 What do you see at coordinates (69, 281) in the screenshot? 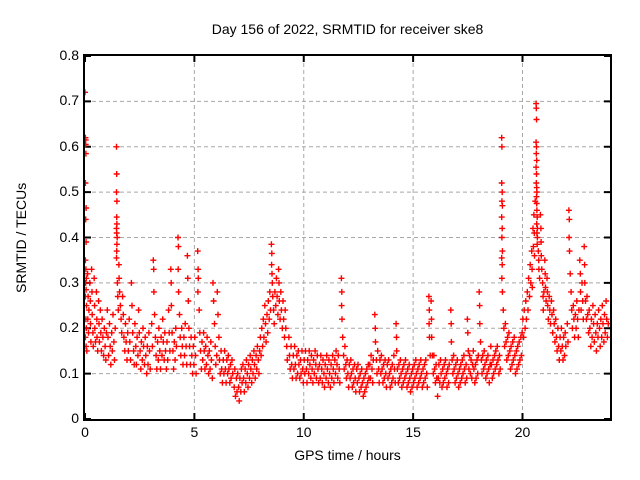
I see `y-tick-label-0.3: 0.3` at bounding box center [69, 281].